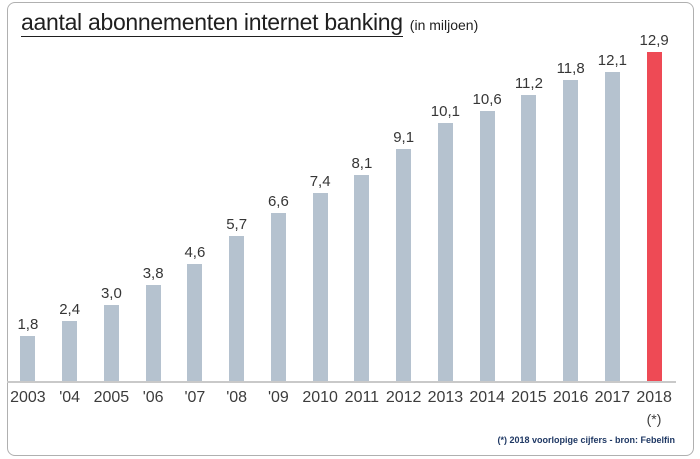 This screenshot has width=700, height=459. What do you see at coordinates (111, 397) in the screenshot?
I see `x-axis-label: 2005` at bounding box center [111, 397].